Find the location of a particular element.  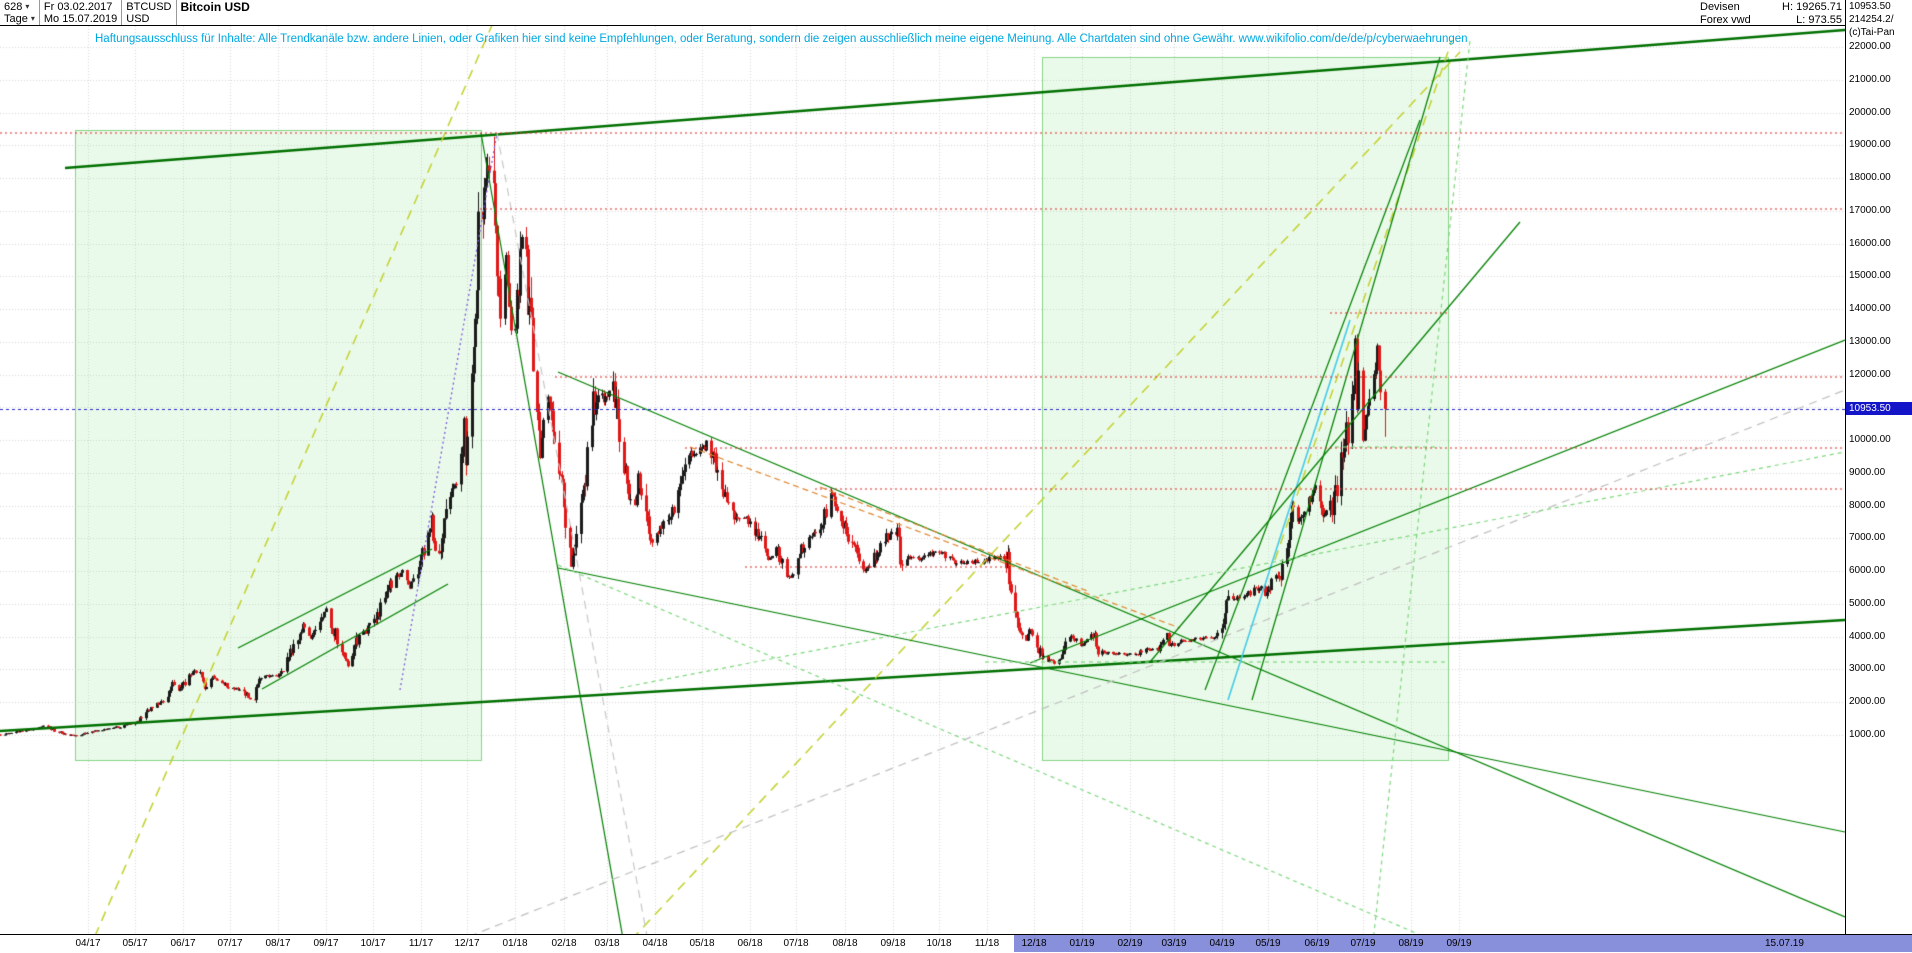

currency-label: USD is located at coordinates (138, 19).